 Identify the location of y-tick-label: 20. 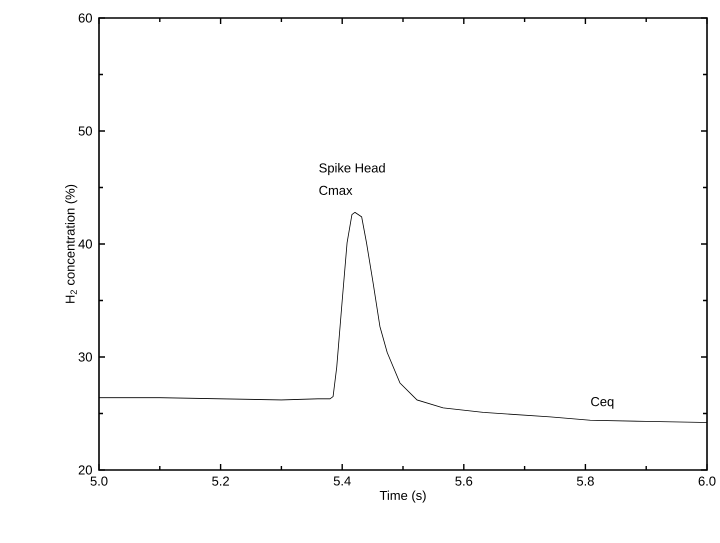
(85, 470).